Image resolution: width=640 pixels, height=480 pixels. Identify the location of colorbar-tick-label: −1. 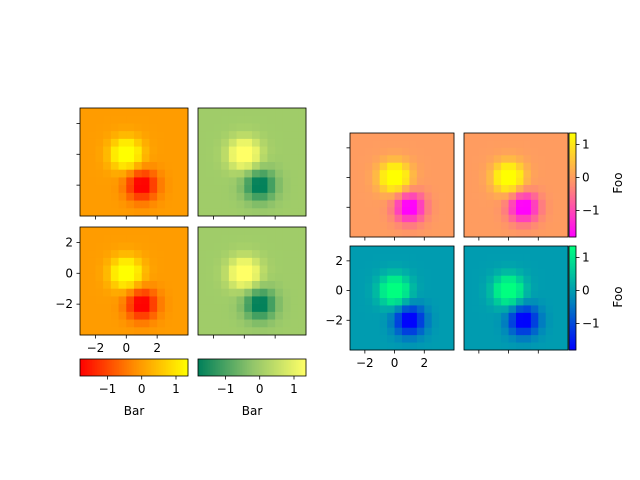
(591, 324).